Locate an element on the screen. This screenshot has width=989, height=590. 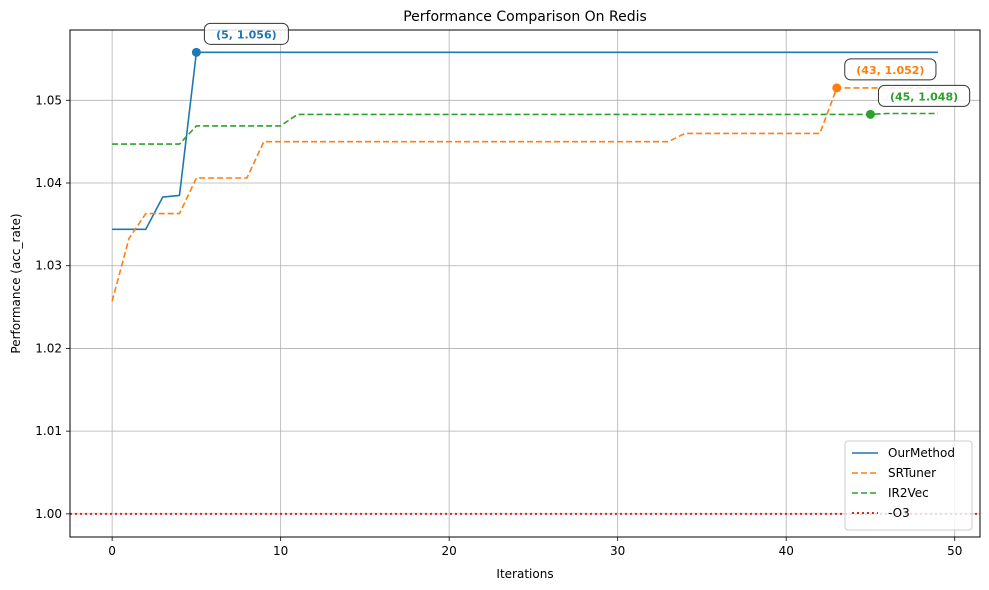
legend-label: -O3 is located at coordinates (899, 513).